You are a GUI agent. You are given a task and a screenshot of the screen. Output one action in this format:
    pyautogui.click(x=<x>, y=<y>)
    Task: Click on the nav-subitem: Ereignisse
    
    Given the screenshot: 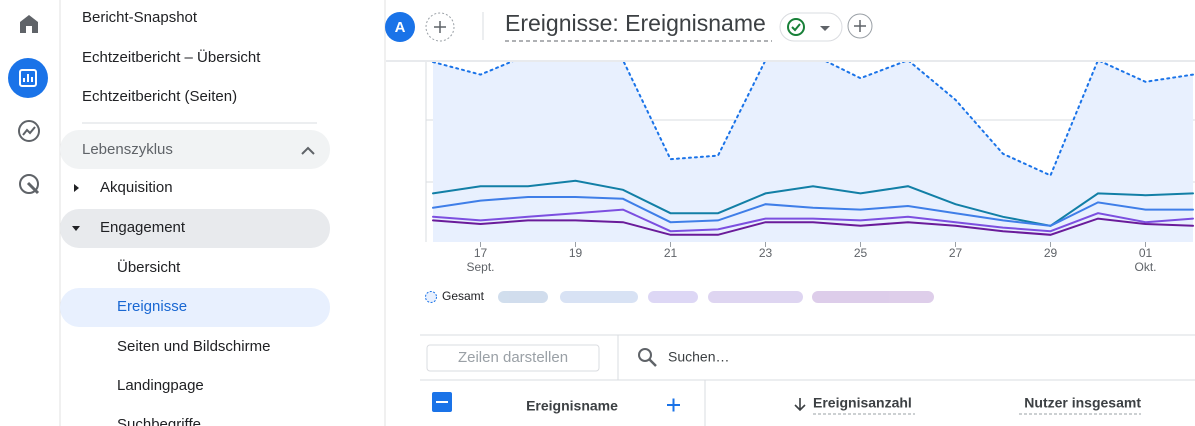 What is the action you would take?
    pyautogui.click(x=152, y=306)
    